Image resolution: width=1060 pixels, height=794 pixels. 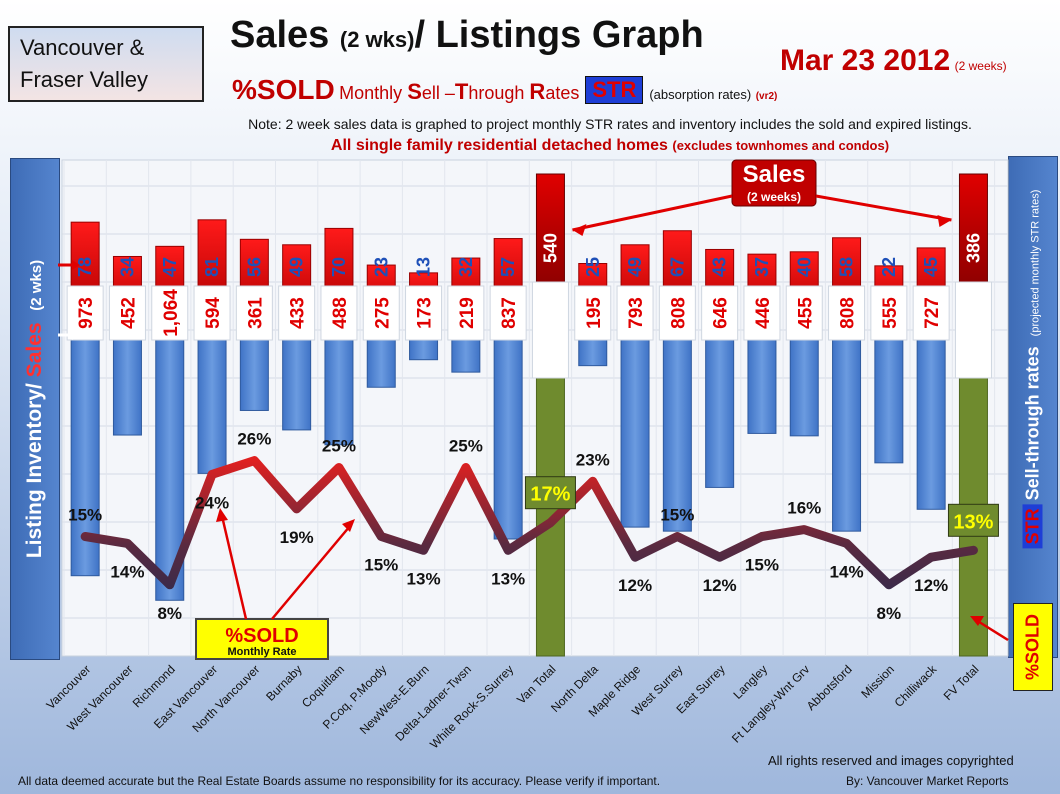 What do you see at coordinates (762, 267) in the screenshot?
I see `sales-label: 37` at bounding box center [762, 267].